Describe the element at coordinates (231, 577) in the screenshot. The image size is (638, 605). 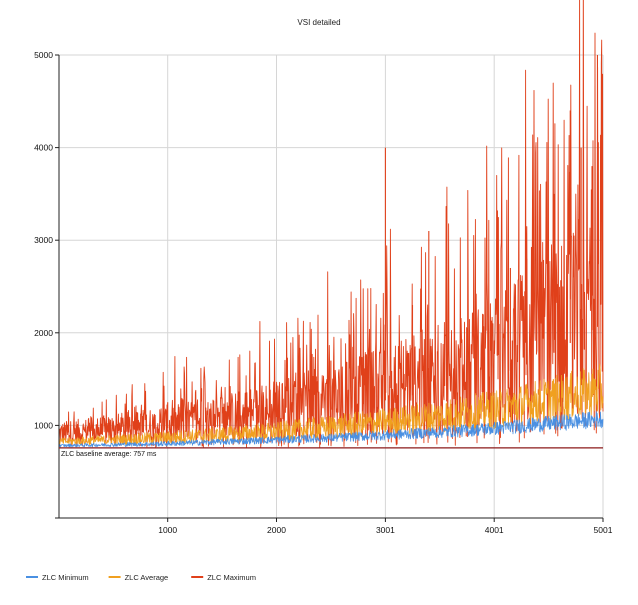
I see `legend-label-2: ZLC Maximum` at that location.